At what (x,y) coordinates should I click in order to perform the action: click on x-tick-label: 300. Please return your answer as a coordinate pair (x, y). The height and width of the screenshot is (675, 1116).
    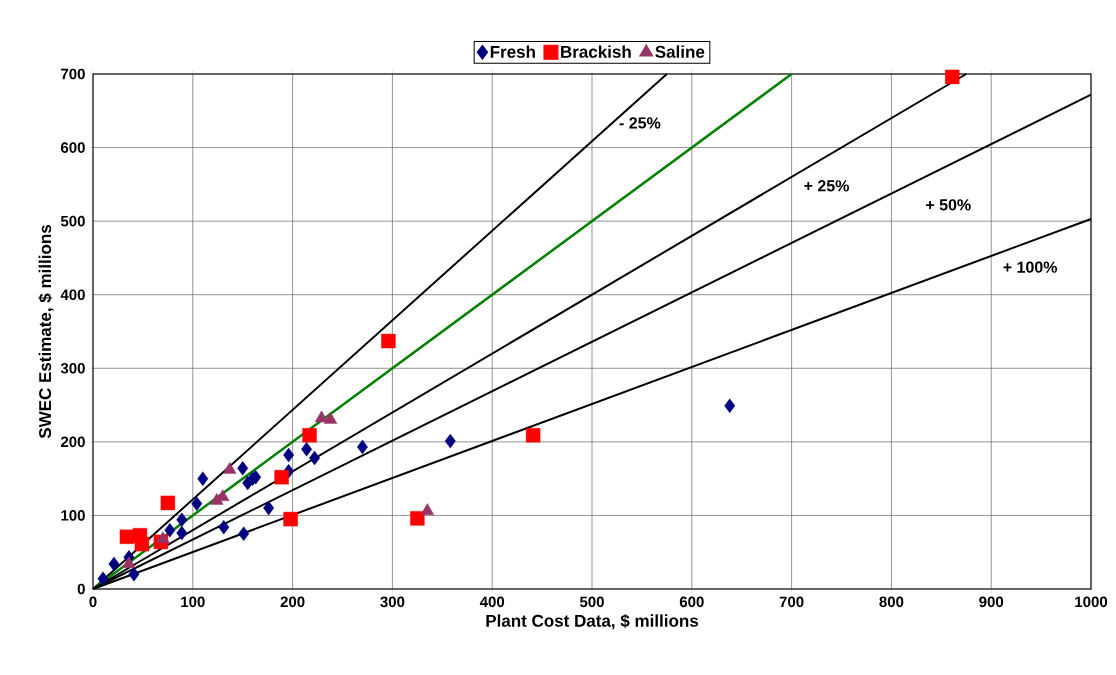
    Looking at the image, I should click on (392, 602).